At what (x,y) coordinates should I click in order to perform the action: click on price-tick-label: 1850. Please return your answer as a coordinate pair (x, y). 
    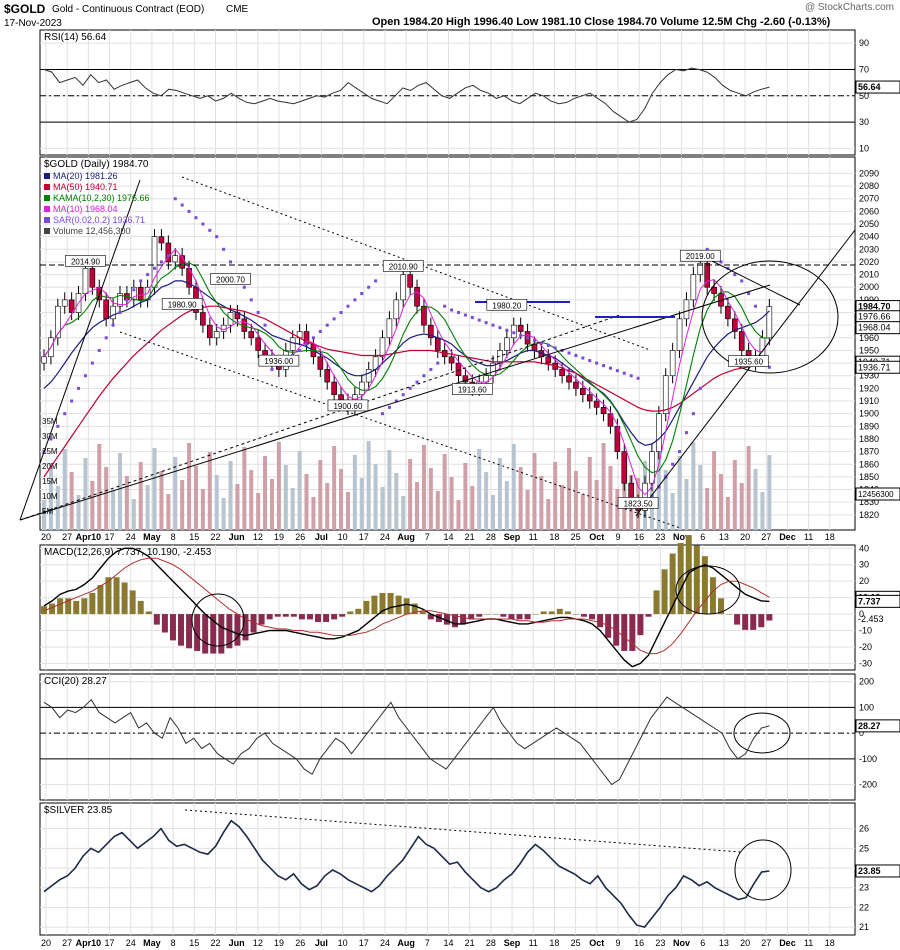
    Looking at the image, I should click on (869, 477).